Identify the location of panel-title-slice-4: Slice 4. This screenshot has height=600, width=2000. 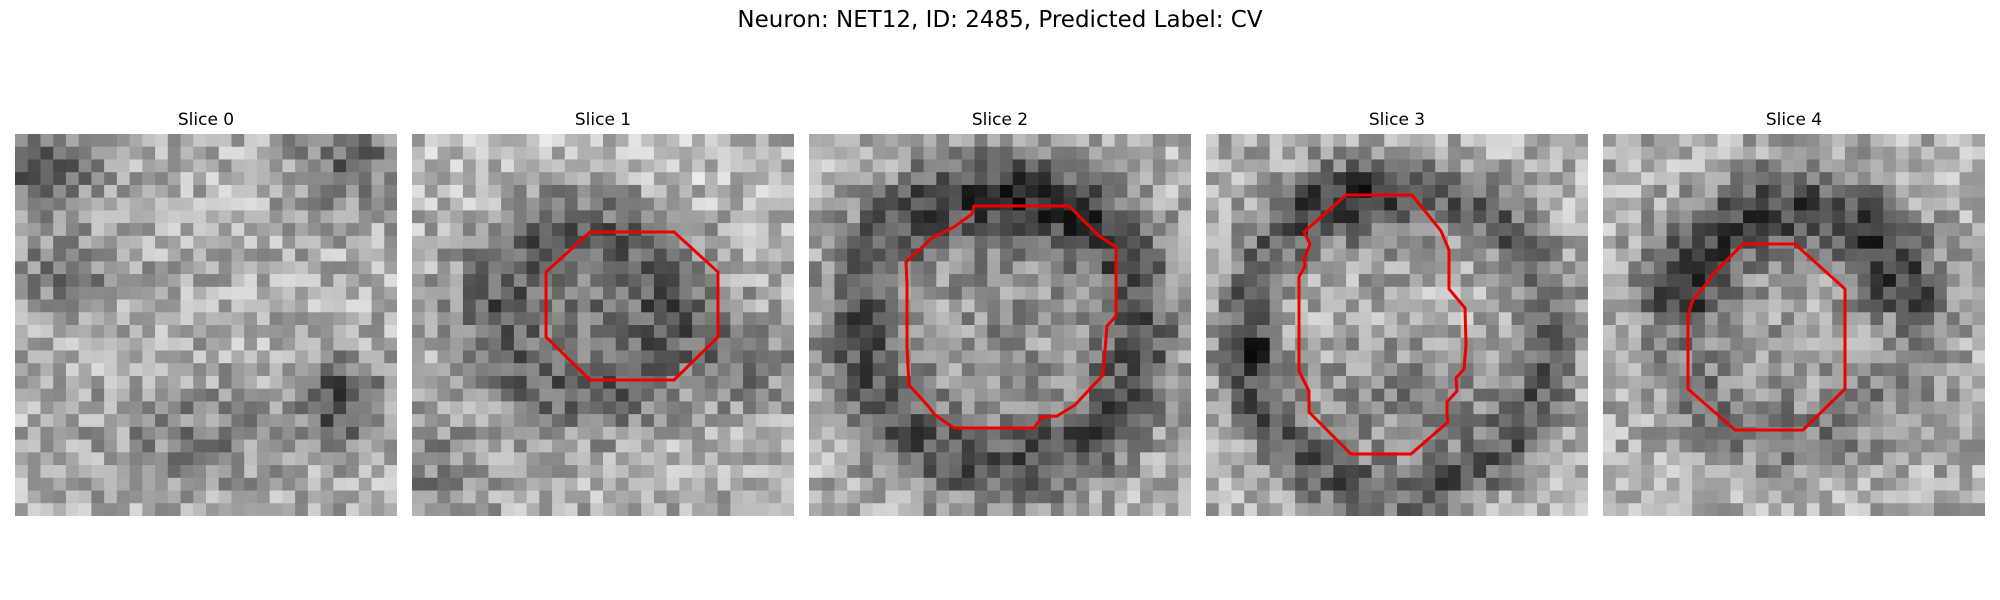
(1794, 120).